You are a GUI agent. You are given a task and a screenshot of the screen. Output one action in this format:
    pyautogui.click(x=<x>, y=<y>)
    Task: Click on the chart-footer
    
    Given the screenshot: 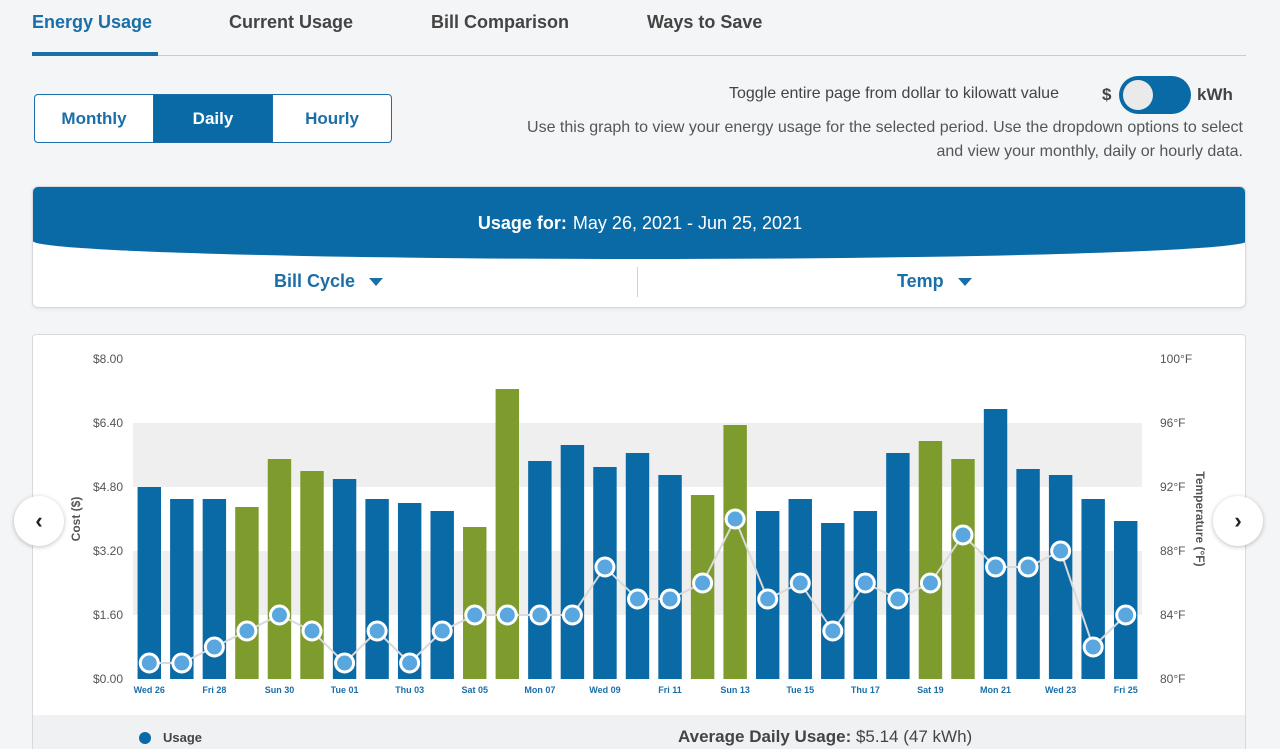 What is the action you would take?
    pyautogui.click(x=639, y=732)
    